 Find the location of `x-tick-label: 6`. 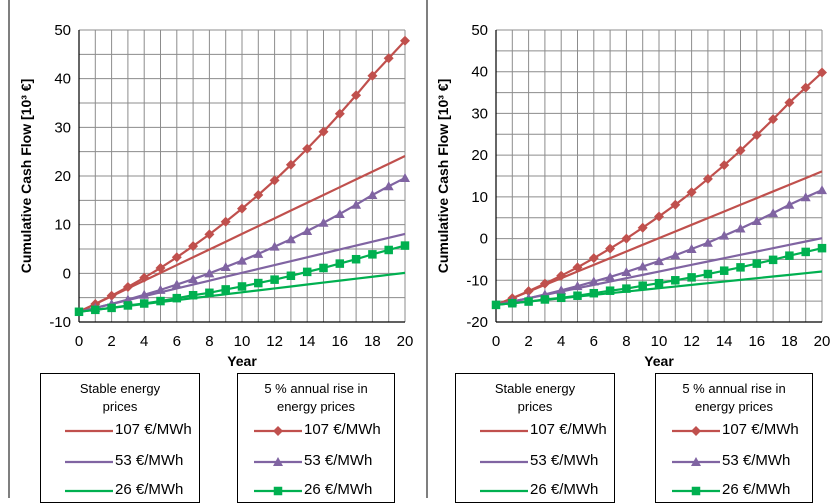

x-tick-label: 6 is located at coordinates (177, 341).